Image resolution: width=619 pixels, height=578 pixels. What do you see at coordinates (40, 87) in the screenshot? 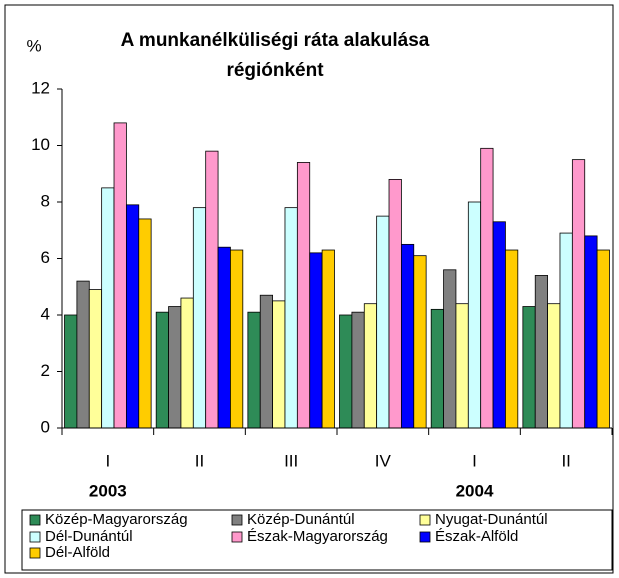
I see `y-tick-label: 12` at bounding box center [40, 87].